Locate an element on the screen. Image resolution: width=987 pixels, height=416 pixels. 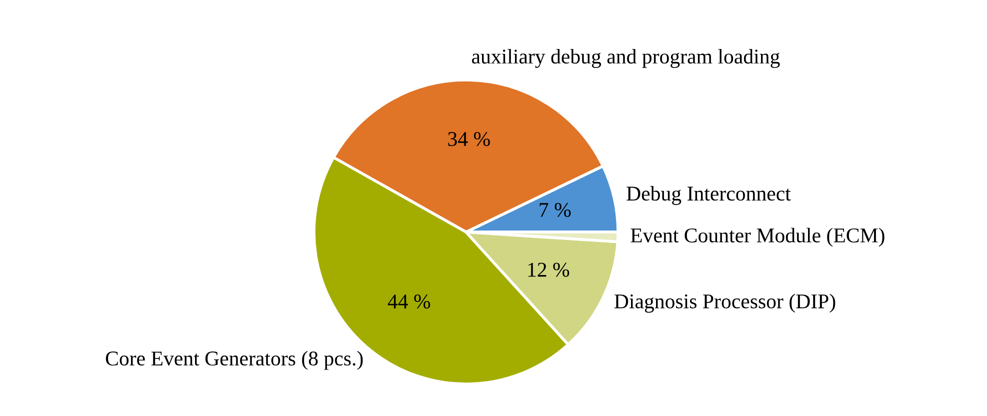
slice-label: Debug Interconnect is located at coordinates (708, 195).